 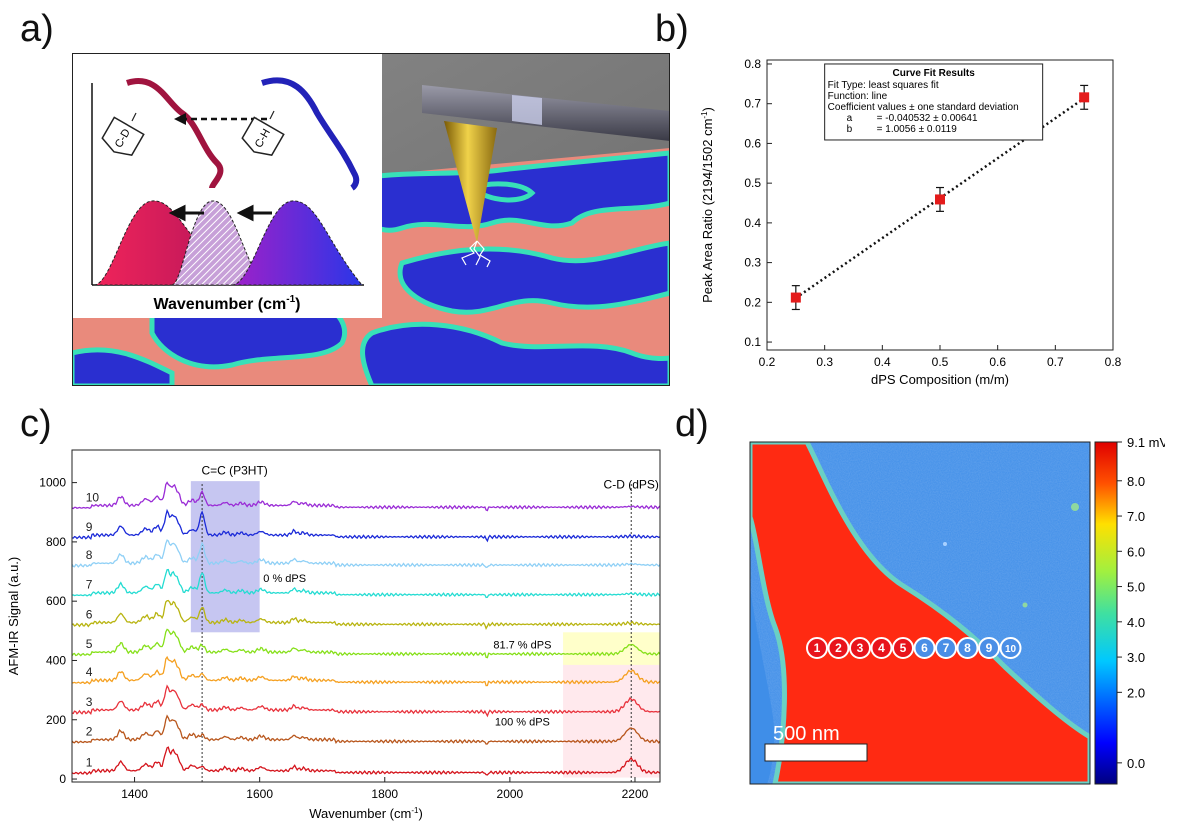 What do you see at coordinates (752, 342) in the screenshot?
I see `y-tick-label: 0.1` at bounding box center [752, 342].